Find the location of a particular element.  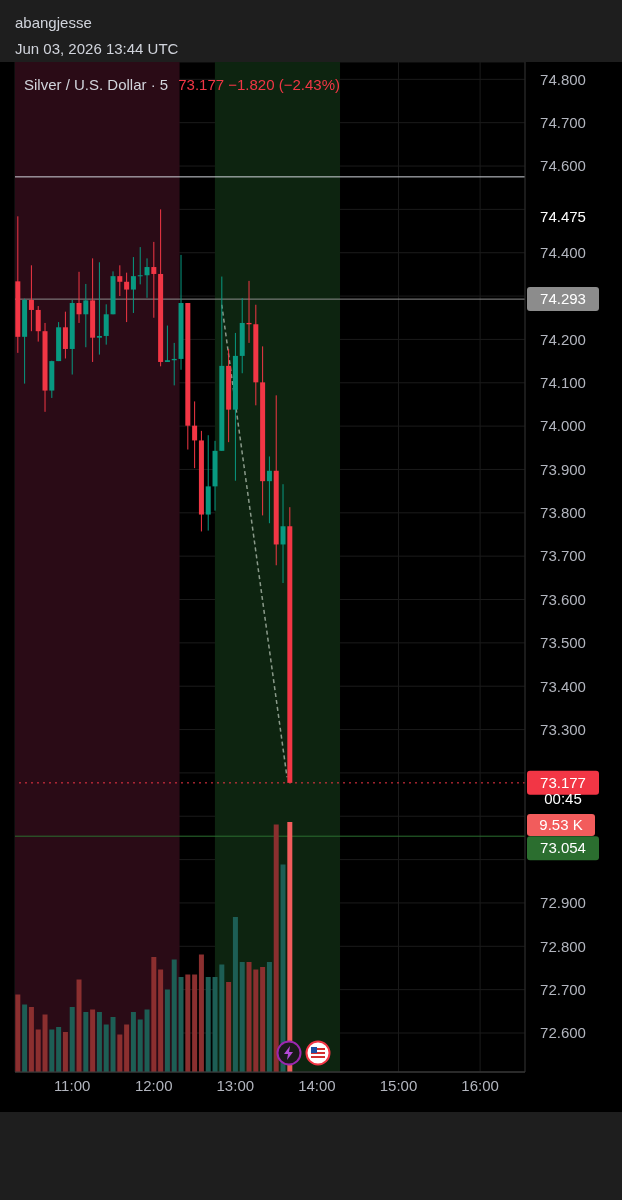

text: abangjesse is located at coordinates (54, 23).